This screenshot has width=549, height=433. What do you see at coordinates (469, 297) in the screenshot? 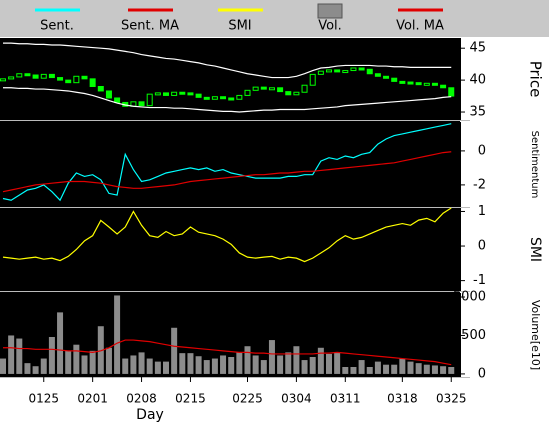
I see `y-tick-label: 5000` at bounding box center [469, 297].